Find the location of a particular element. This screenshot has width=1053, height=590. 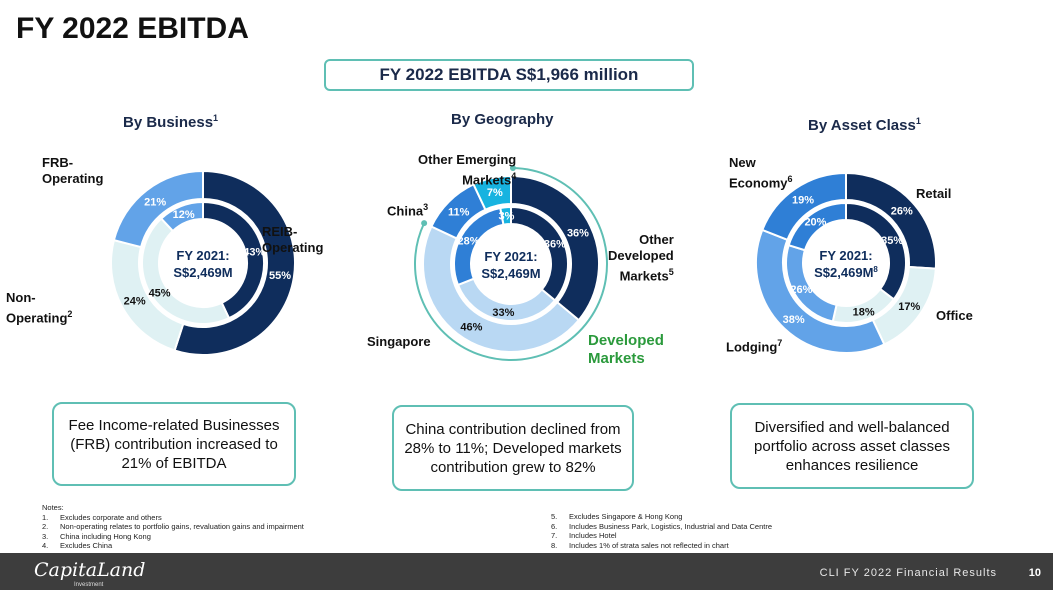

label-china: China3 is located at coordinates (407, 209).